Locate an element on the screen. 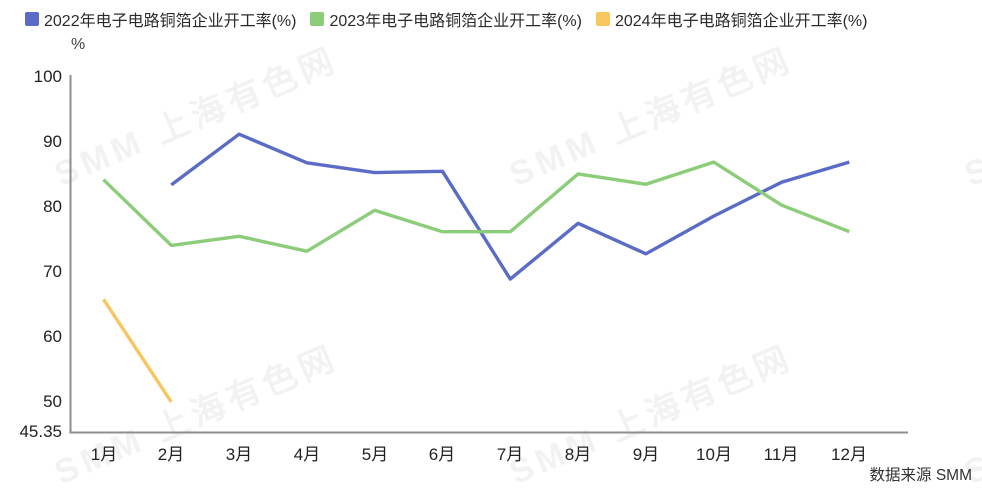 This screenshot has height=494, width=982. y-tick-label: 80 is located at coordinates (52, 206).